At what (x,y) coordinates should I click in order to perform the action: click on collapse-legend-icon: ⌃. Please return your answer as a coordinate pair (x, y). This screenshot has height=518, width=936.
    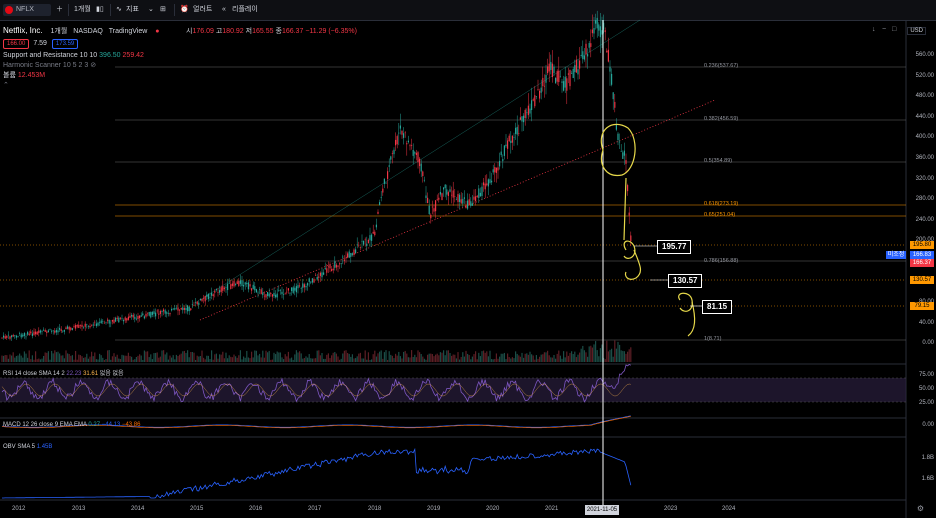
    Looking at the image, I should click on (6, 85).